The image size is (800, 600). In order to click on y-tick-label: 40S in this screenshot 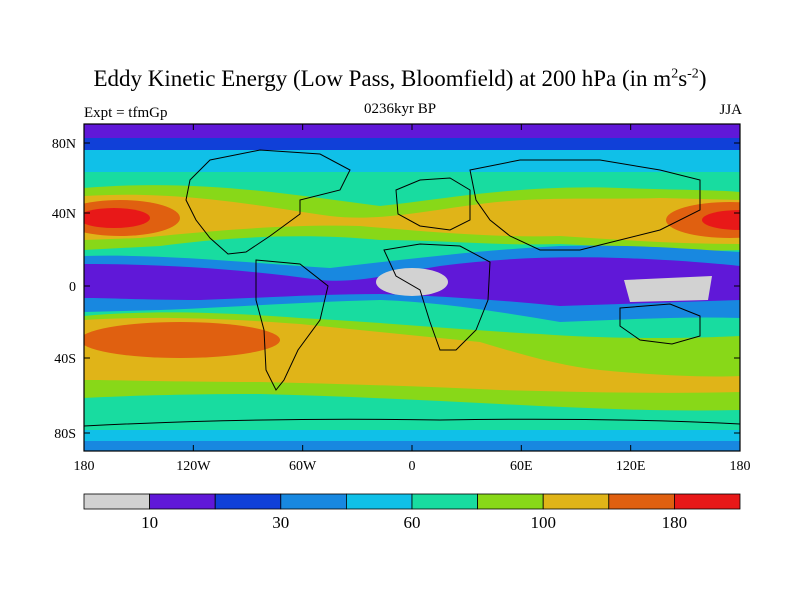, I will do `click(65, 359)`.